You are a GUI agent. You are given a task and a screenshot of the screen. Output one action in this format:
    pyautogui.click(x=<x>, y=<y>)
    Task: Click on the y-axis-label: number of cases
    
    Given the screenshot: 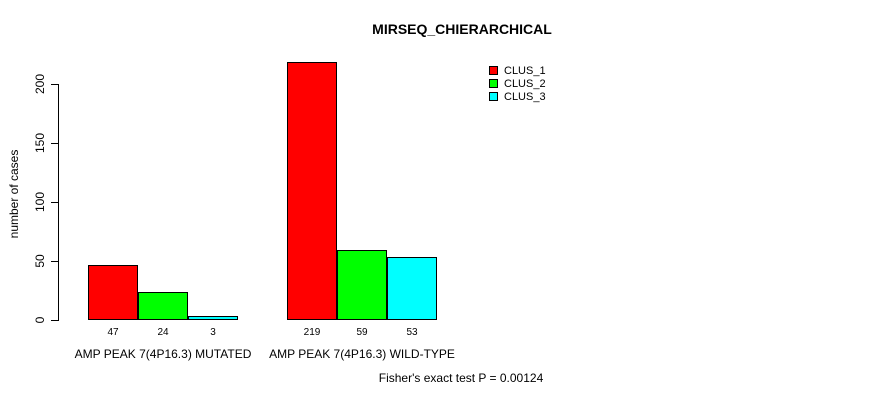 What is the action you would take?
    pyautogui.click(x=14, y=194)
    